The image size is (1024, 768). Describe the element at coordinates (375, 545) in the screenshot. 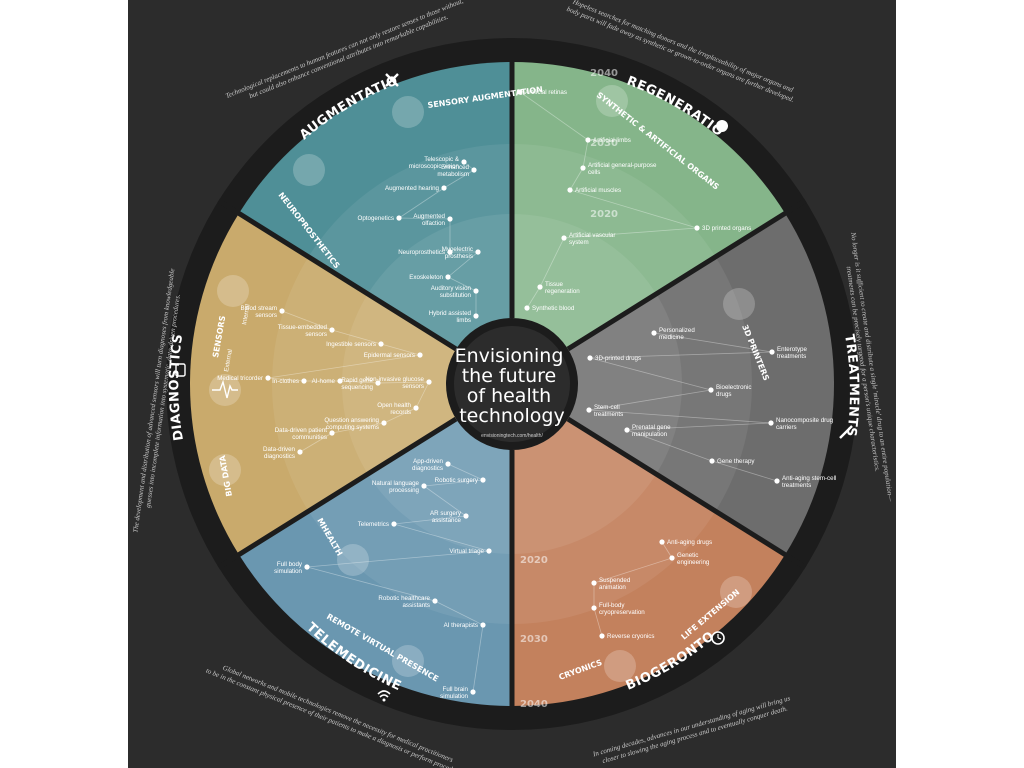

I see `telemedicine-sector` at that location.